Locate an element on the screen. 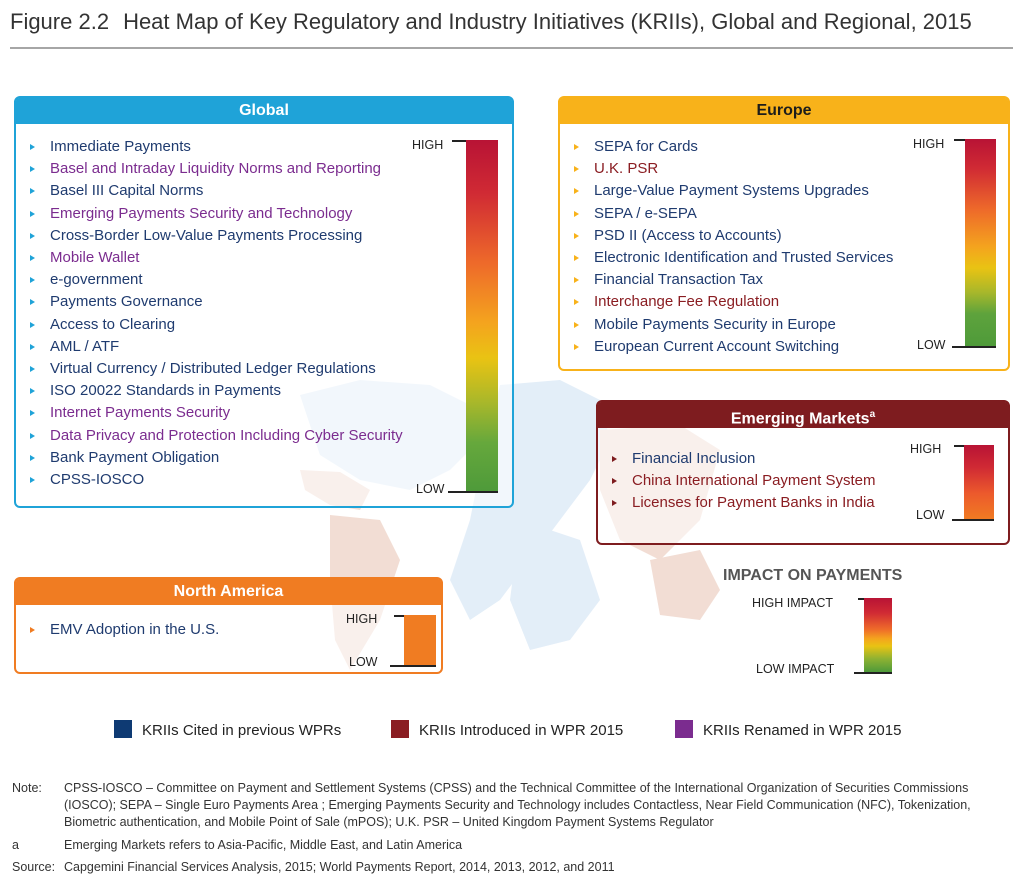 This screenshot has height=892, width=1023. emerging-markets-scale-low: LOW is located at coordinates (930, 515).